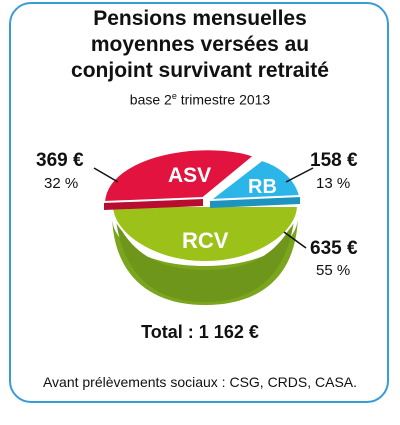 This screenshot has height=425, width=400. Describe the element at coordinates (223, 99) in the screenshot. I see `subtitle-suffix: trimestre 2013` at that location.